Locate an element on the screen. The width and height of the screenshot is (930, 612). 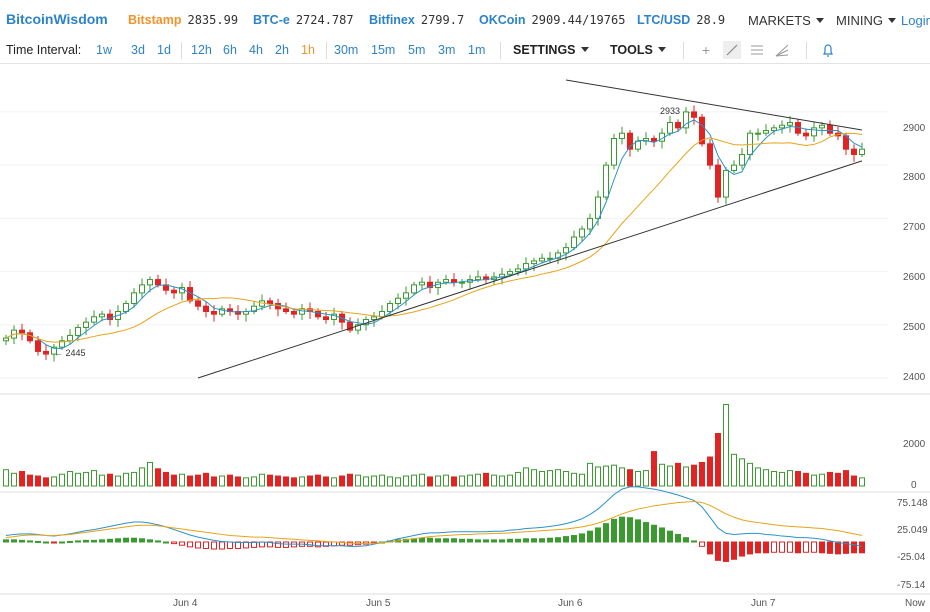
settings-menu: SETTINGS is located at coordinates (551, 50).